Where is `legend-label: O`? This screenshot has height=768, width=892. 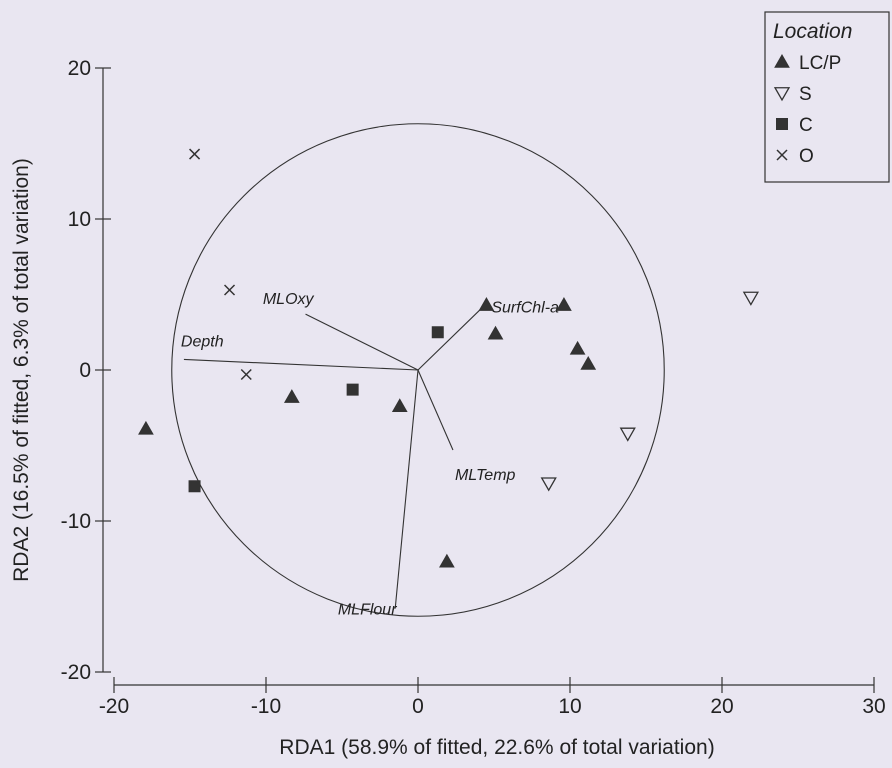
legend-label: O is located at coordinates (806, 156).